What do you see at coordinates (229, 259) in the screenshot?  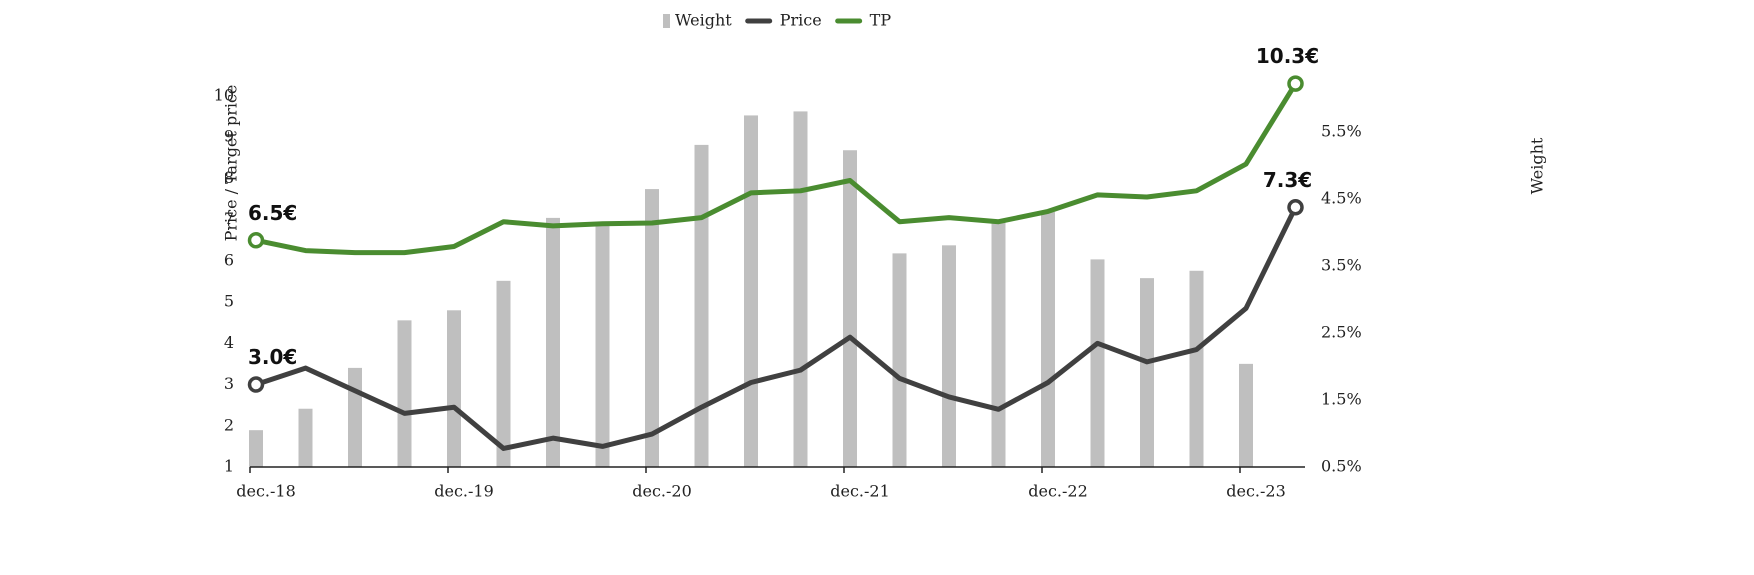 I see `y-tick-label: 6` at bounding box center [229, 259].